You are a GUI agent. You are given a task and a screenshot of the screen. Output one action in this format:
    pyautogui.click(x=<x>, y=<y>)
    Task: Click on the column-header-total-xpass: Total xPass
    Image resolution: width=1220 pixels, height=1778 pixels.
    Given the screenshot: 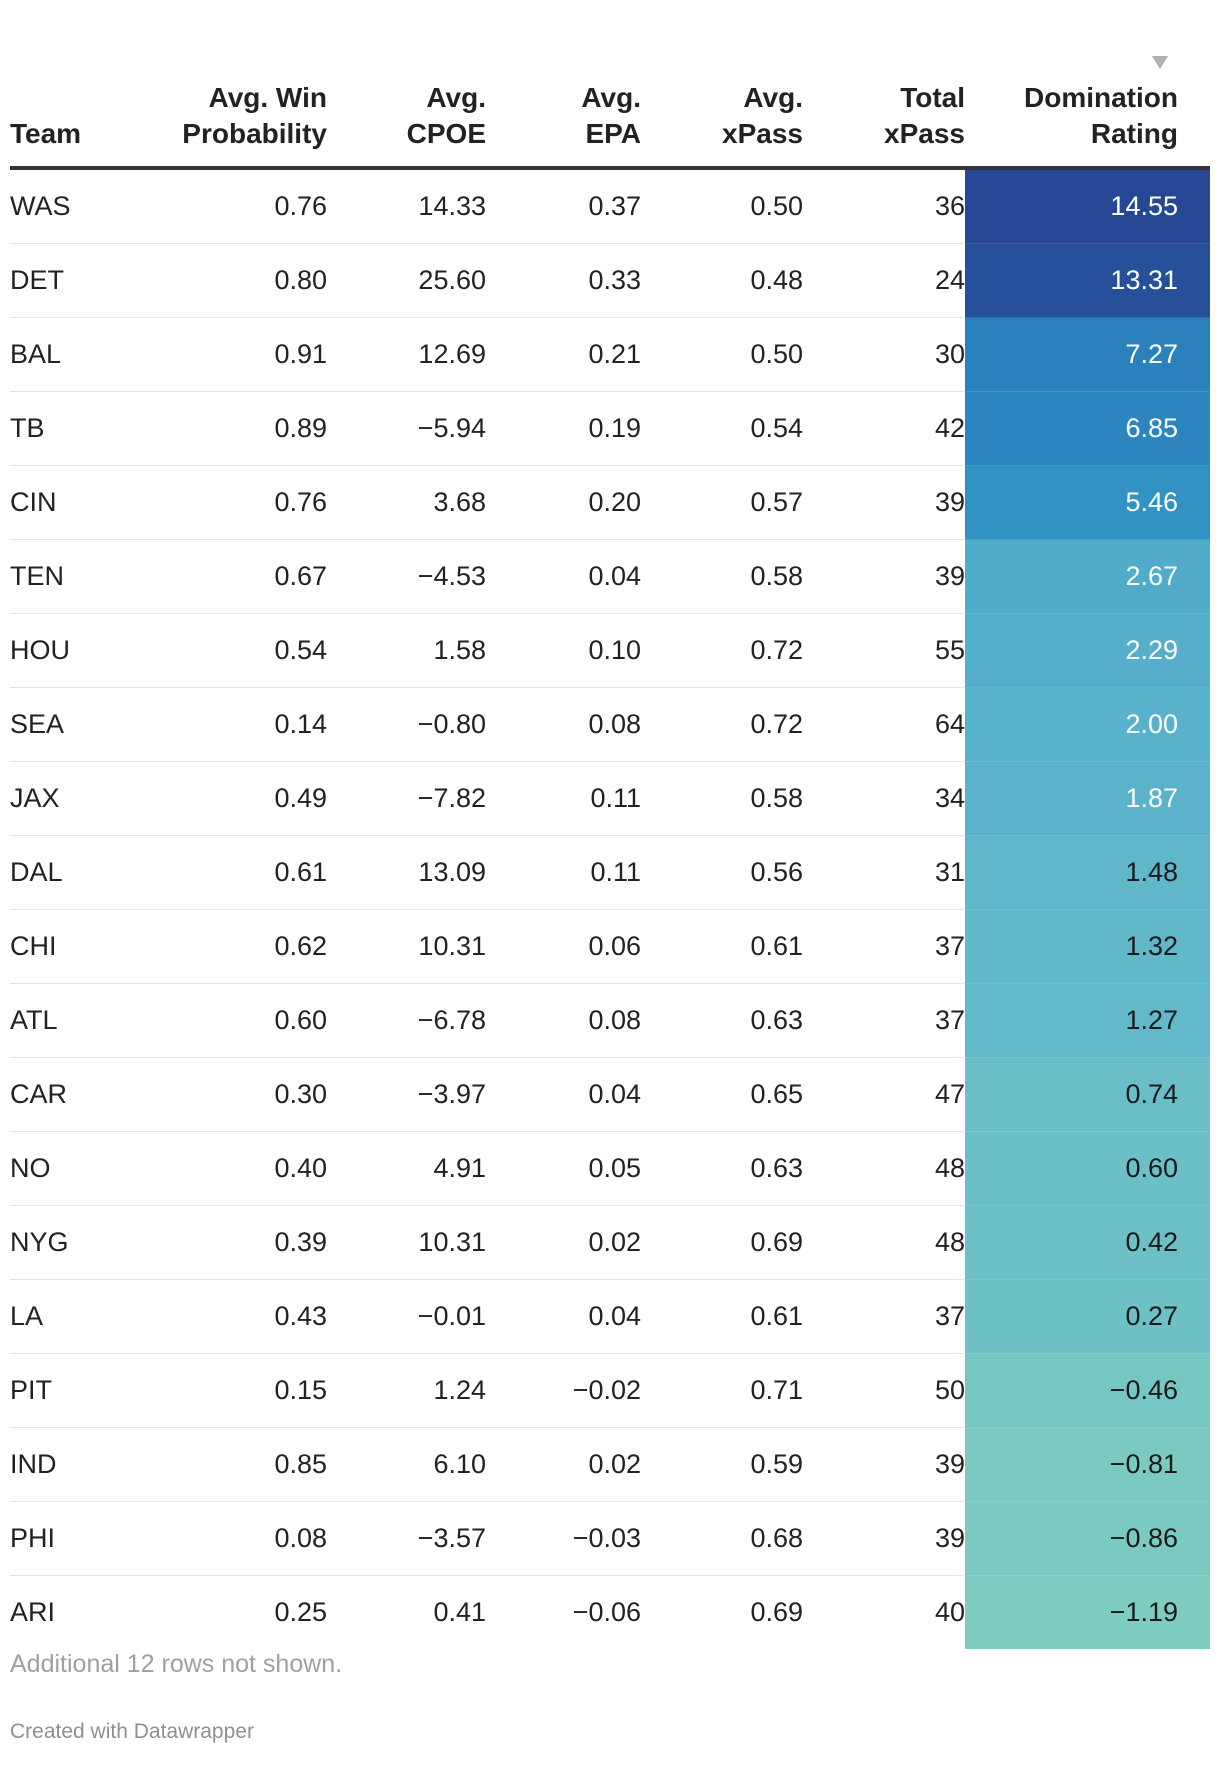 What is the action you would take?
    pyautogui.click(x=884, y=125)
    